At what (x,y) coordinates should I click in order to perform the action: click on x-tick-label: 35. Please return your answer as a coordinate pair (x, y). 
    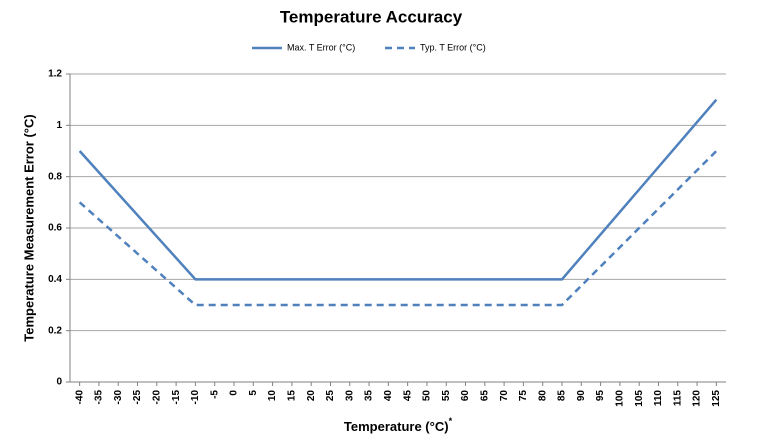
    Looking at the image, I should click on (369, 396).